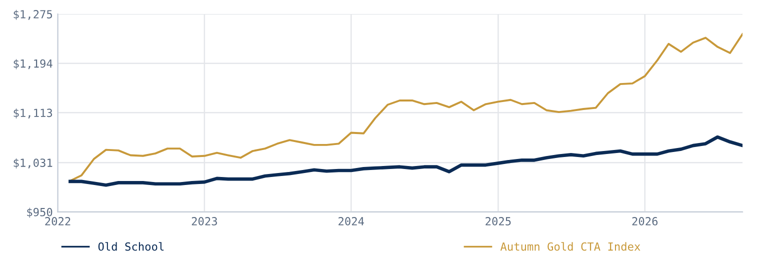  What do you see at coordinates (33, 15) in the screenshot?
I see `y-tick-label: $1,275` at bounding box center [33, 15].